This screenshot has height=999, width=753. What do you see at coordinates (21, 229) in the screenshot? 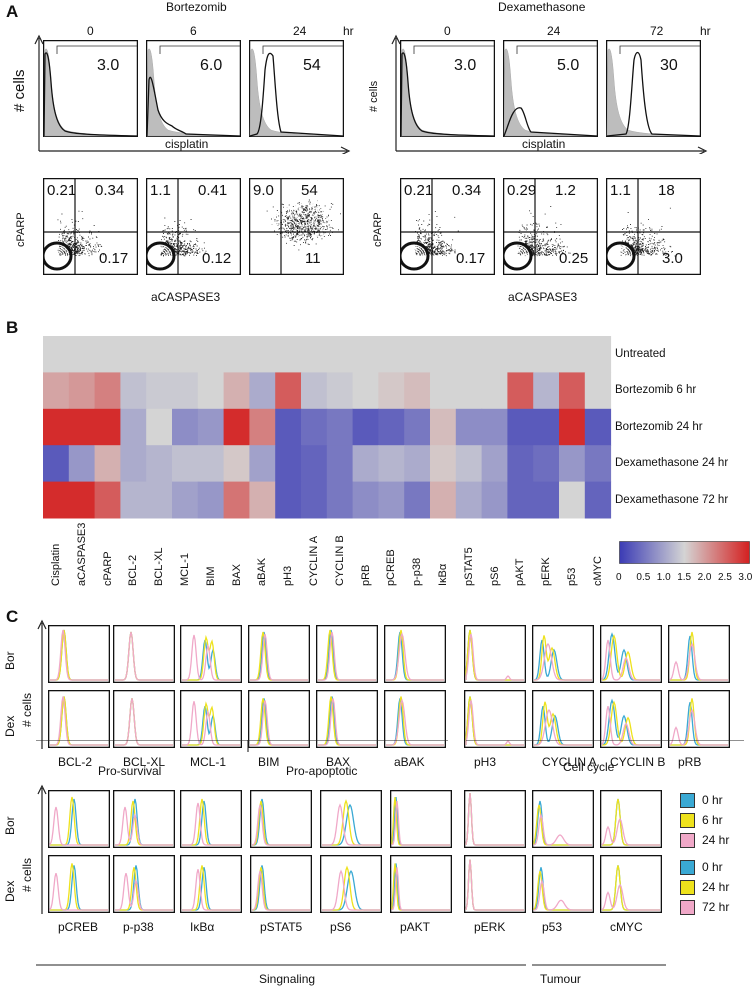
I see `bortezomib-dot-ylabel: cPARP` at bounding box center [21, 229].